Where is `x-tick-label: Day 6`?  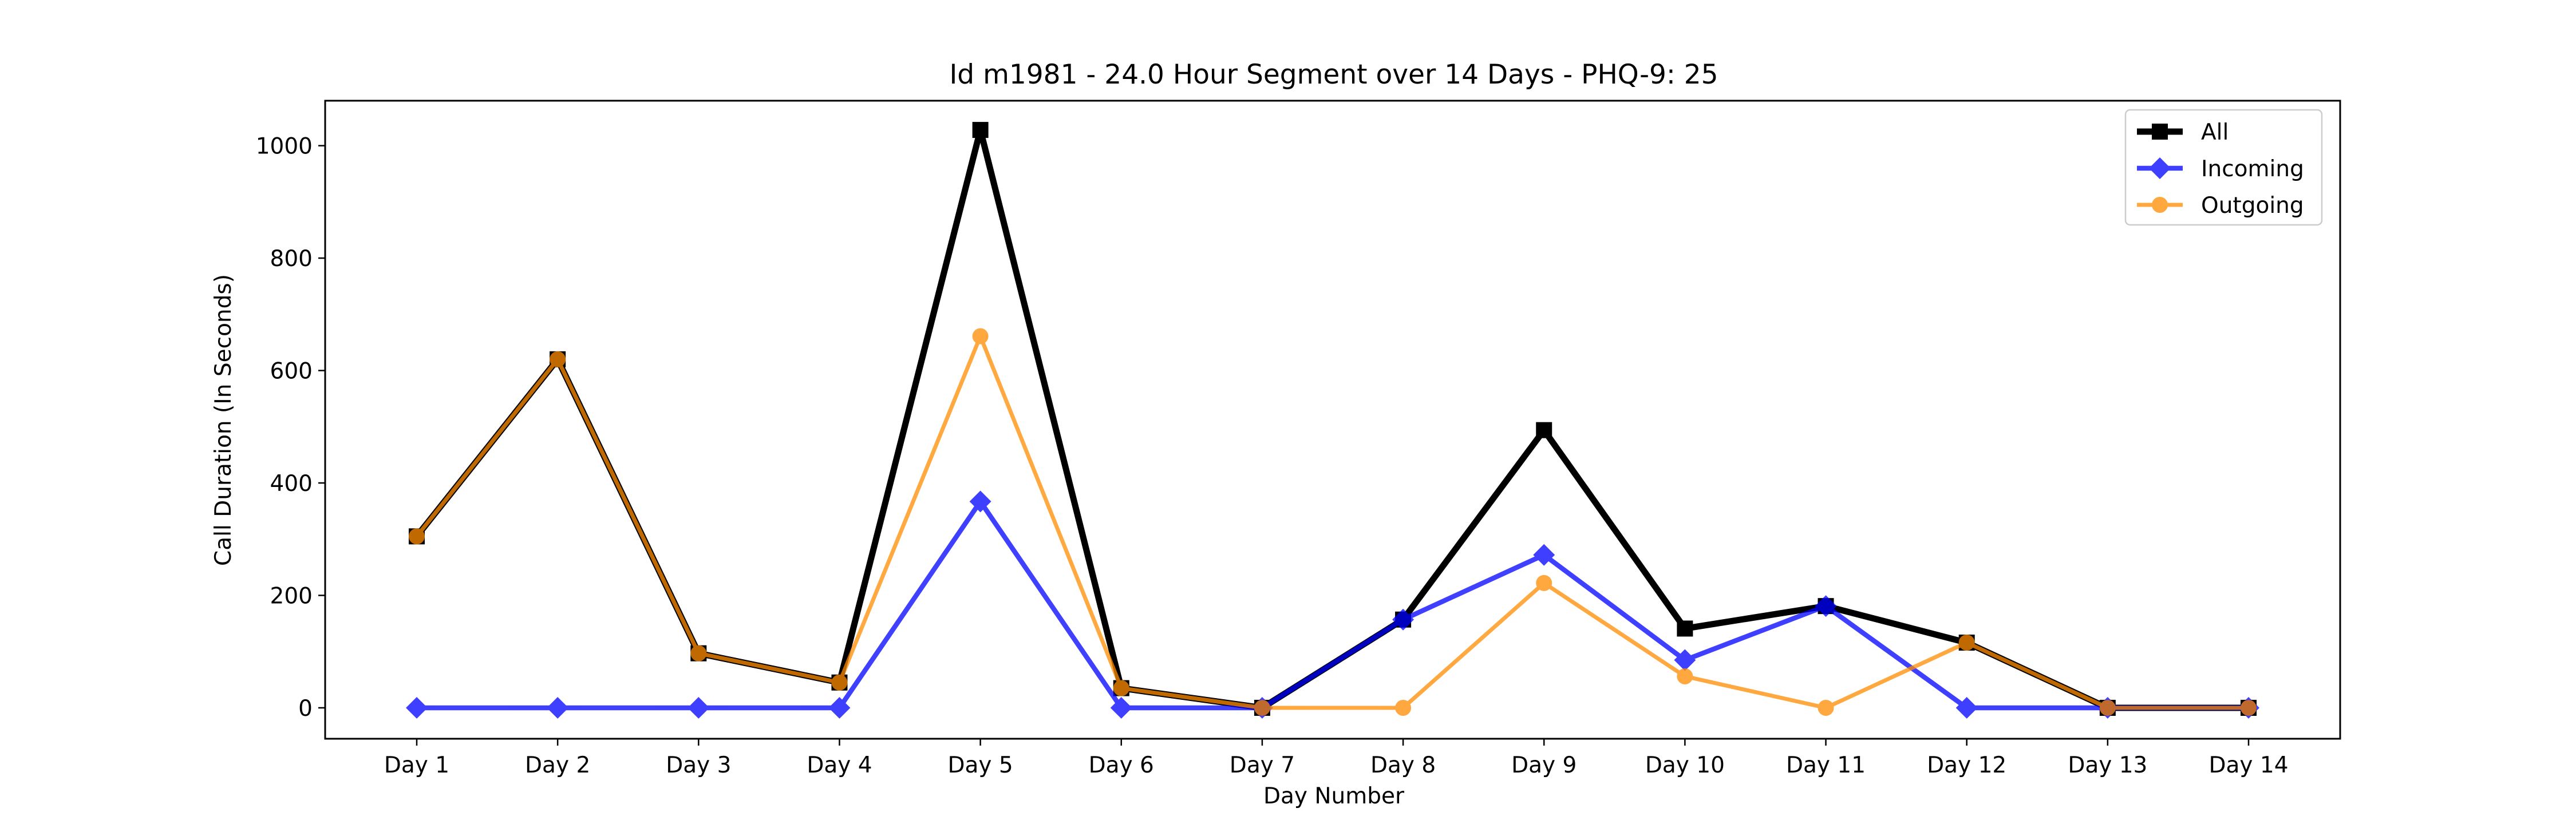 x-tick-label: Day 6 is located at coordinates (1121, 765).